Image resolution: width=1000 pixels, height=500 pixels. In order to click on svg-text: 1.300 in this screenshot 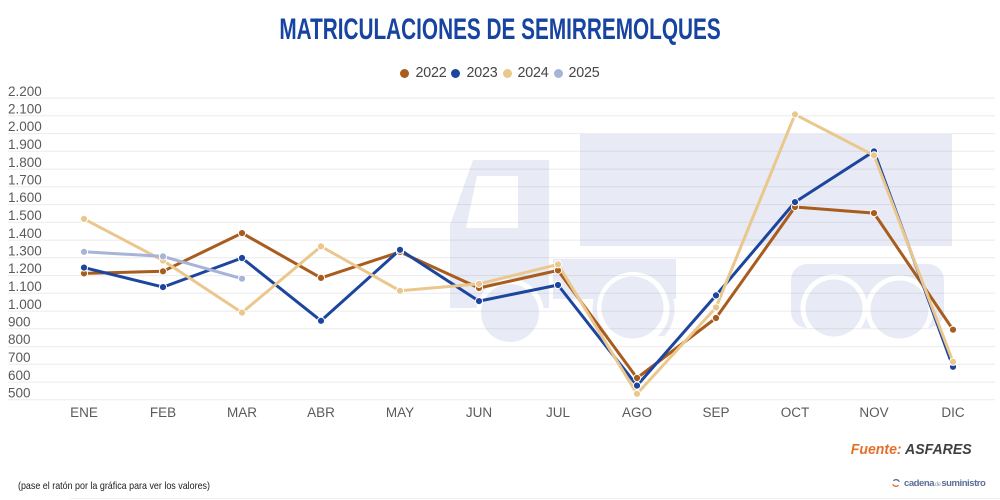, I will do `click(25, 251)`.